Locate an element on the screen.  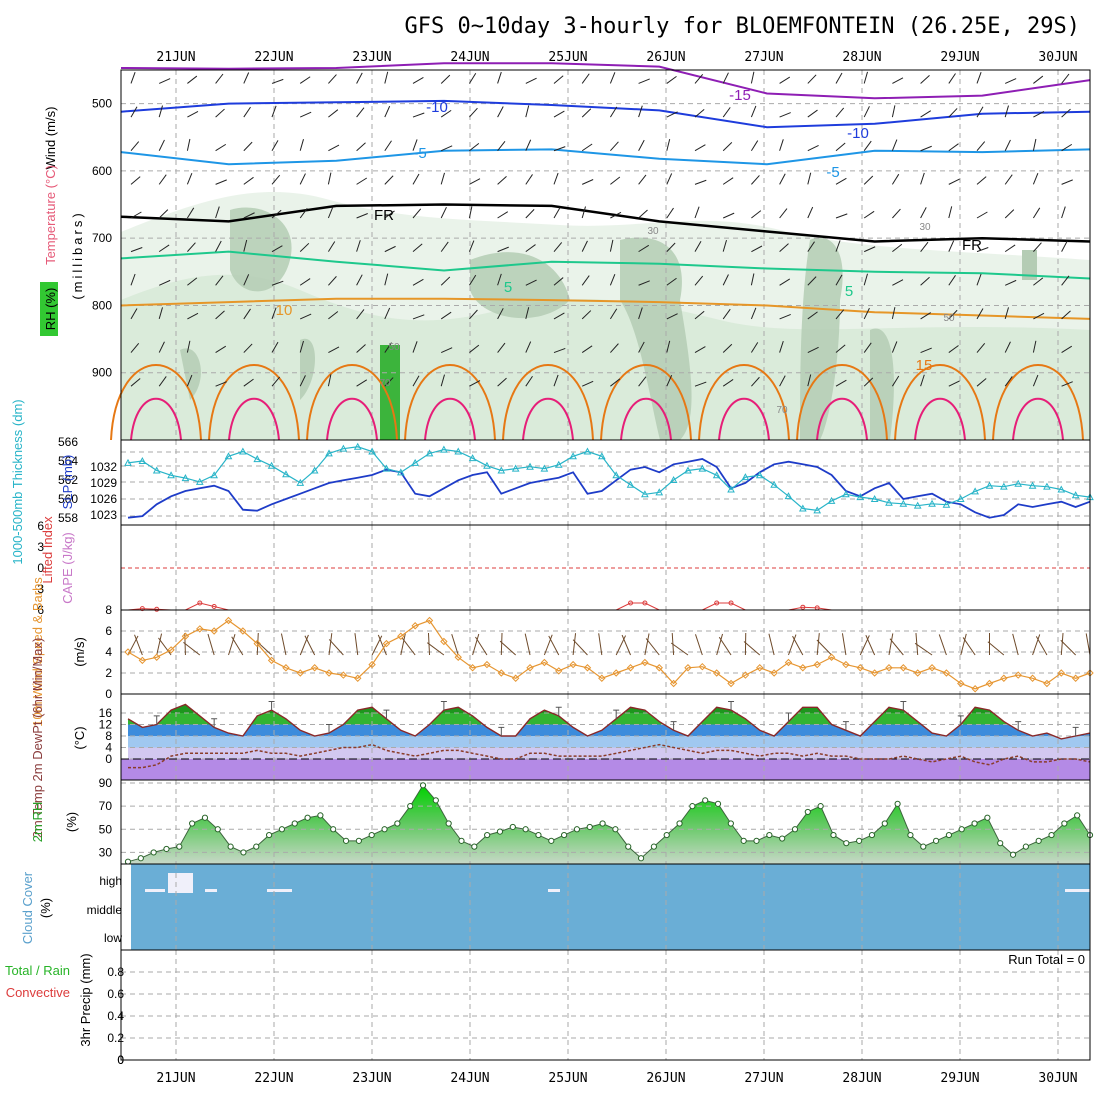
temp-units: (°C) is located at coordinates (79, 737).